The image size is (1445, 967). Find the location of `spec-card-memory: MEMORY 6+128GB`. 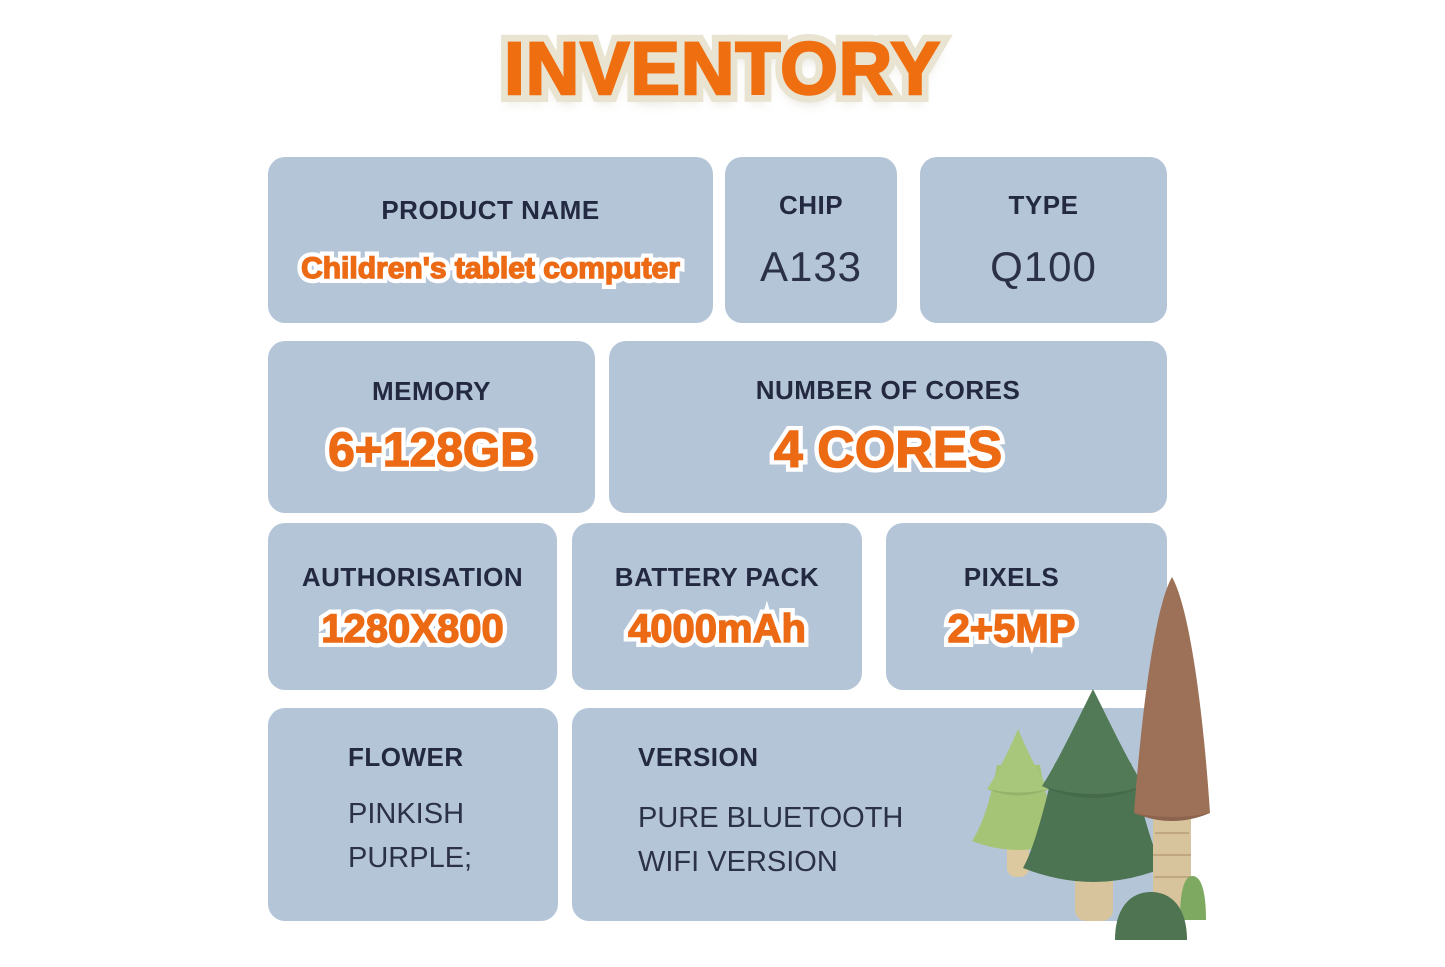

spec-card-memory: MEMORY 6+128GB is located at coordinates (431, 427).